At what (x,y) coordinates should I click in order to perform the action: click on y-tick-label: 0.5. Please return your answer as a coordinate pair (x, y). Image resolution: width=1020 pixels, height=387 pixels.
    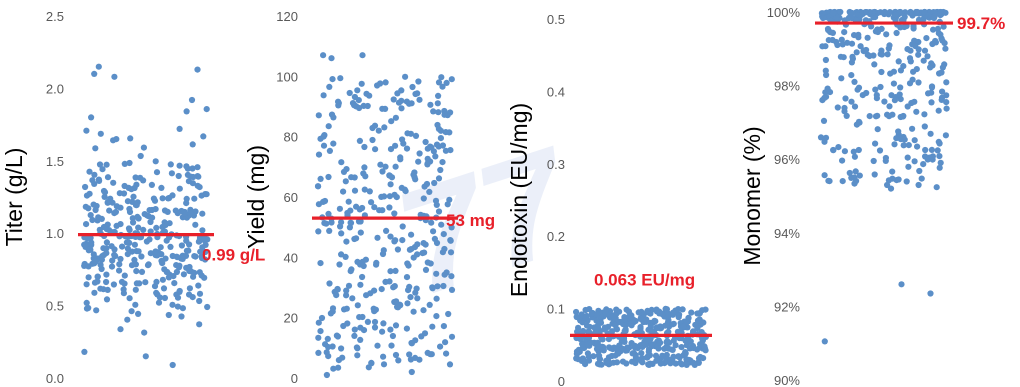
    Looking at the image, I should click on (556, 19).